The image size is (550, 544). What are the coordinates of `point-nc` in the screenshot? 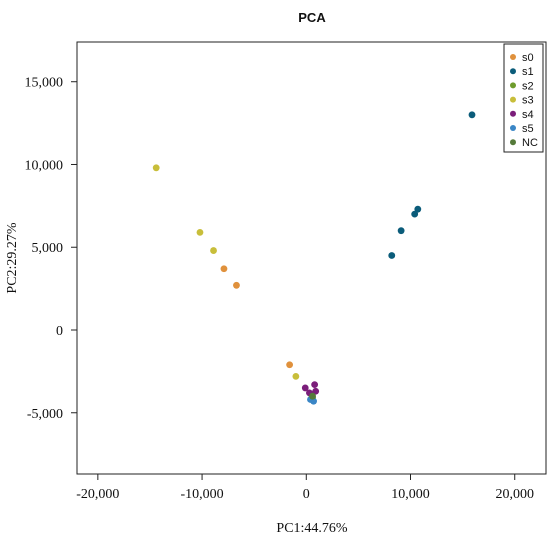 It's located at (312, 396).